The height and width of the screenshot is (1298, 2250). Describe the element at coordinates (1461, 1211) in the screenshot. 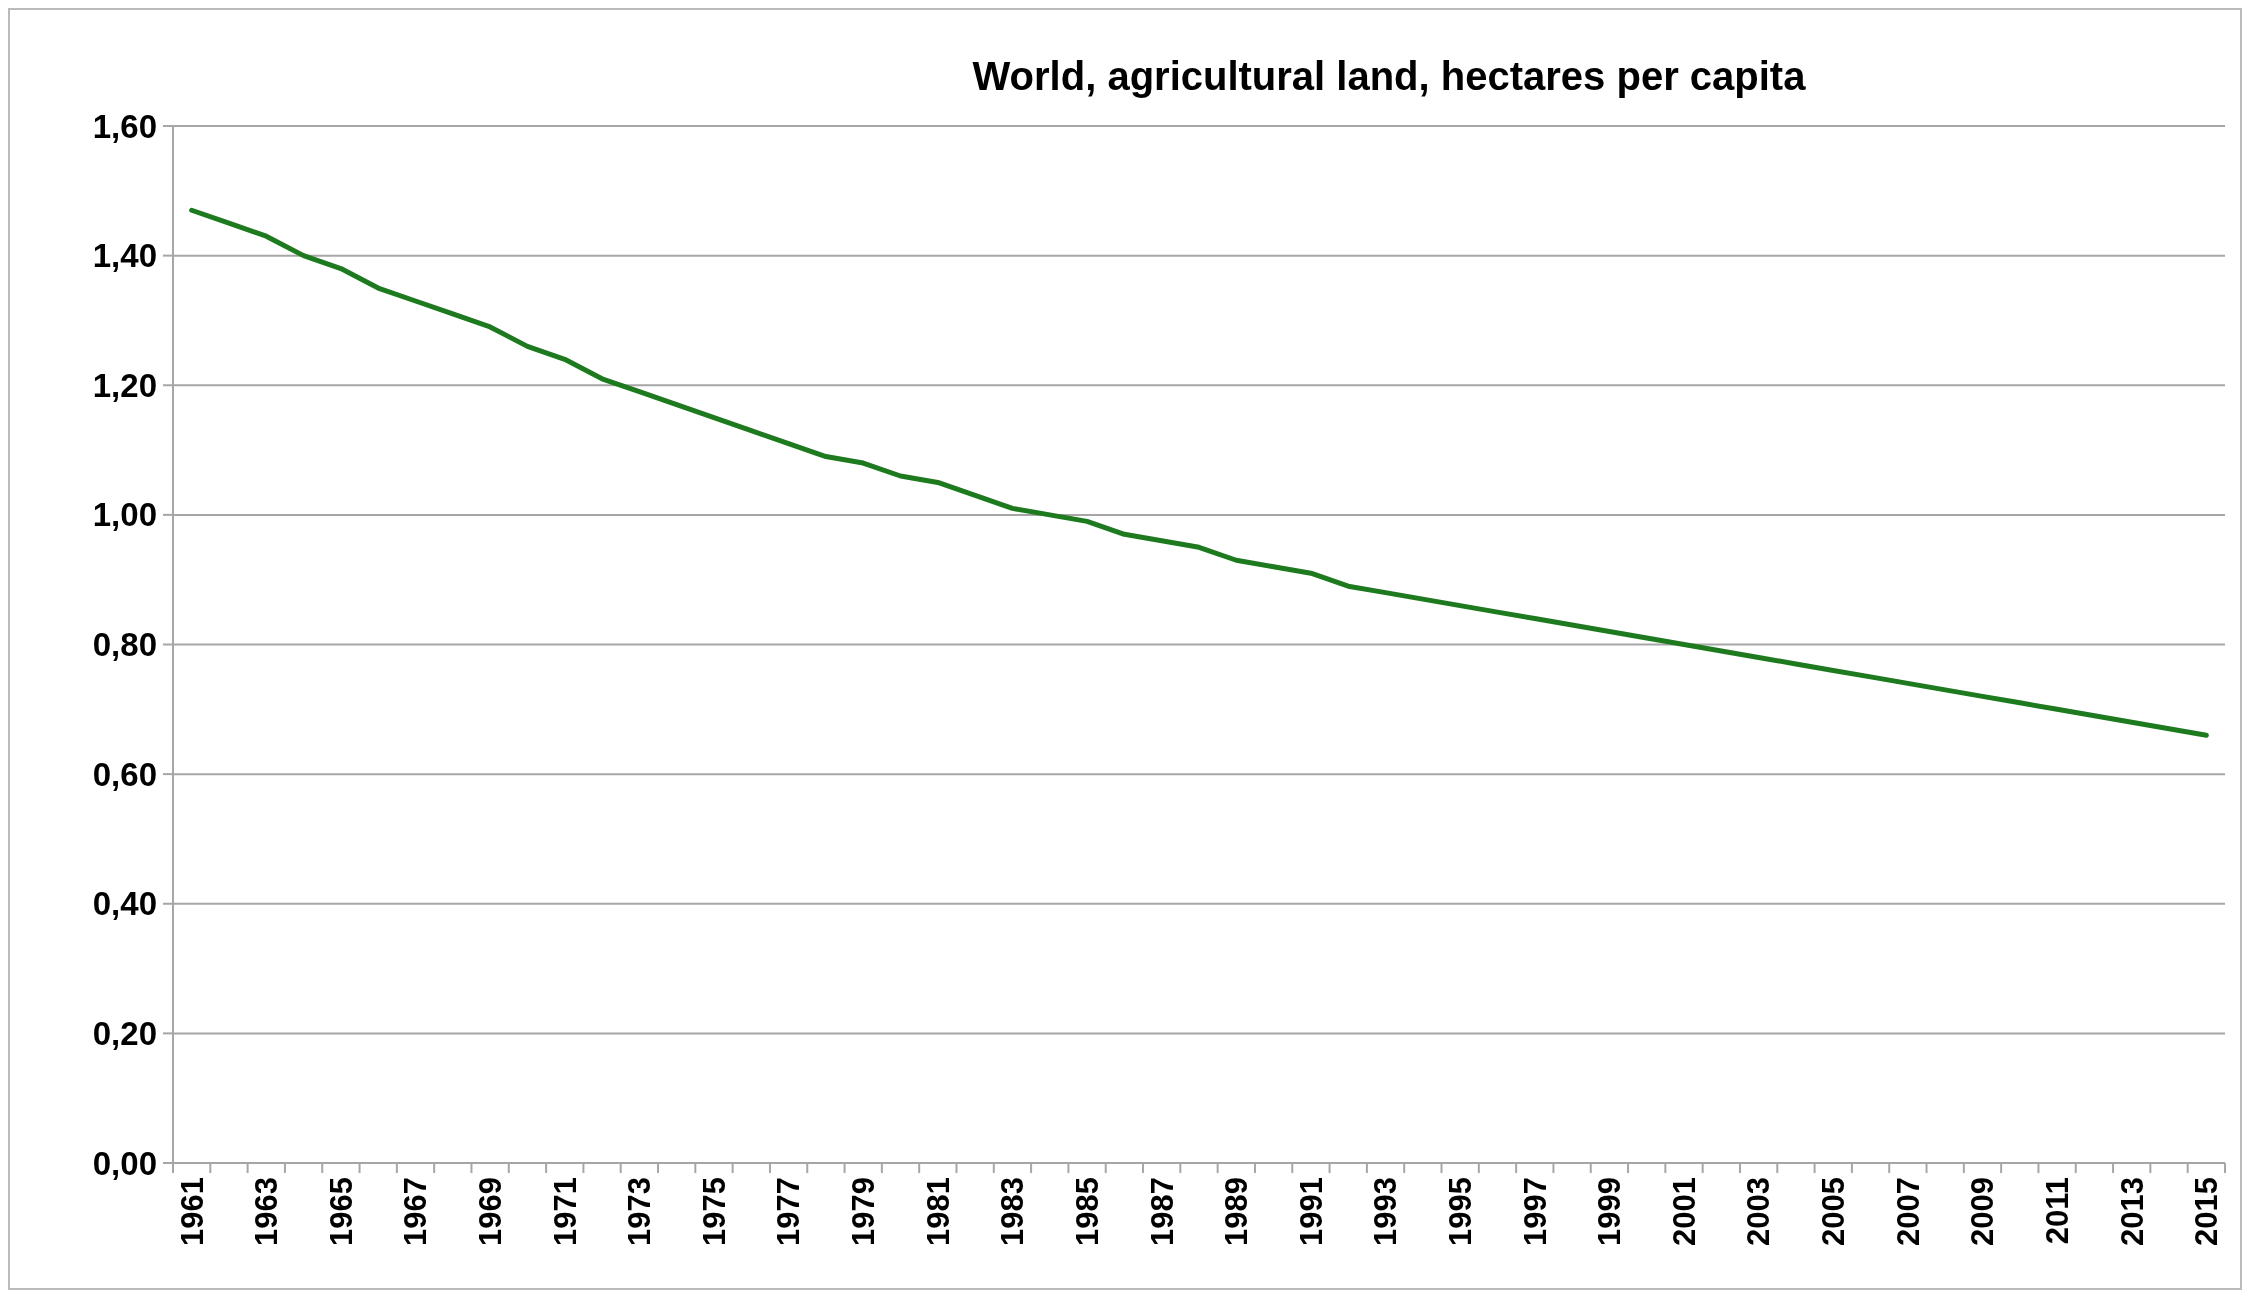

I see `x-tick-label: 1995` at that location.